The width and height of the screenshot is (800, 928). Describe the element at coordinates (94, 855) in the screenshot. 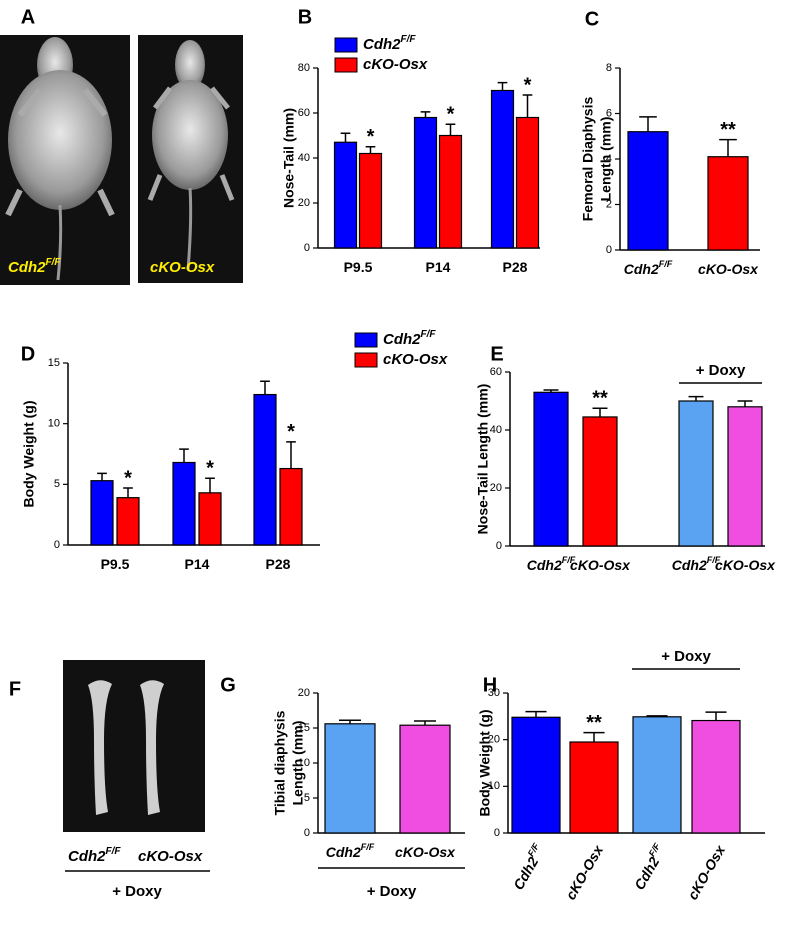

I see `image-caption: Cdh2F/F` at that location.